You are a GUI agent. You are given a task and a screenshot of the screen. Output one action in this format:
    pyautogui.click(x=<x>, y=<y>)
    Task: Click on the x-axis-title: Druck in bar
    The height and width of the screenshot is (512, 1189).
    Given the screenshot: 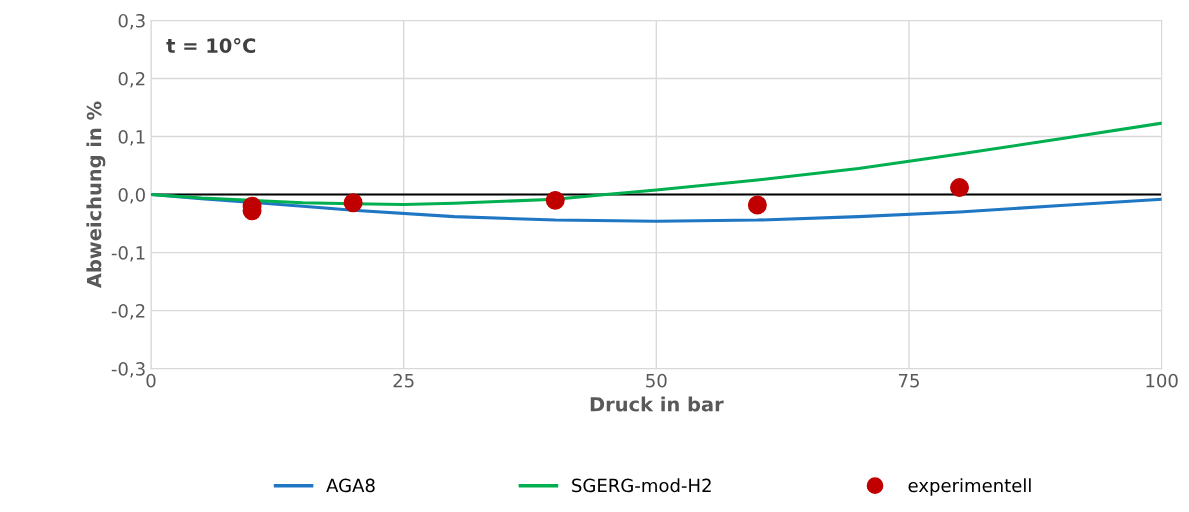 What is the action you would take?
    pyautogui.click(x=657, y=404)
    